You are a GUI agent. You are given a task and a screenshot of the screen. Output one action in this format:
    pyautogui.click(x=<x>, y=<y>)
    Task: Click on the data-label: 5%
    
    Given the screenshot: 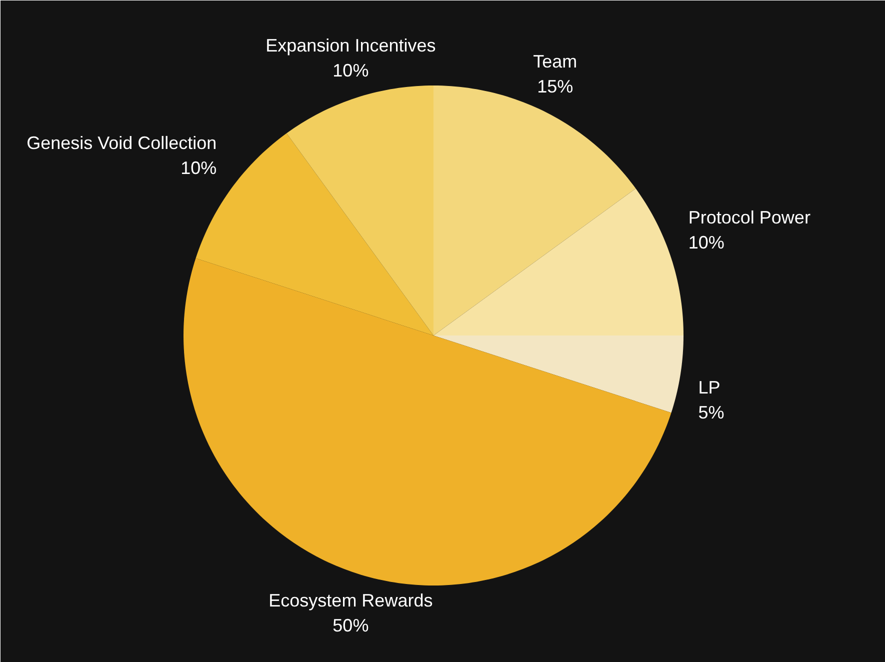 What is the action you would take?
    pyautogui.click(x=711, y=412)
    